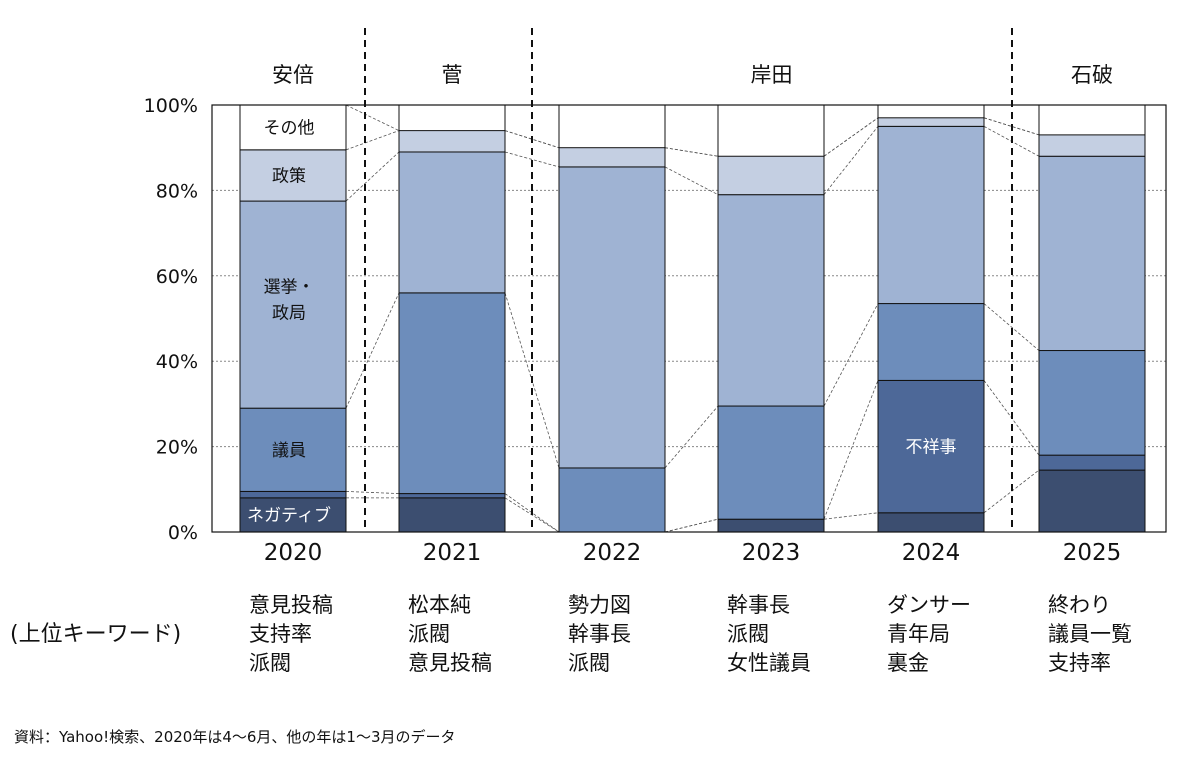  I want to click on y-tick-label: 100%, so click(171, 106).